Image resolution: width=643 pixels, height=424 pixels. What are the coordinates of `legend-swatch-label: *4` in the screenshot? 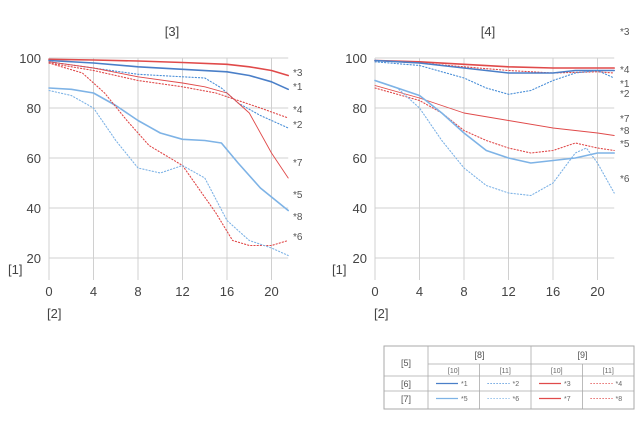 It's located at (619, 384).